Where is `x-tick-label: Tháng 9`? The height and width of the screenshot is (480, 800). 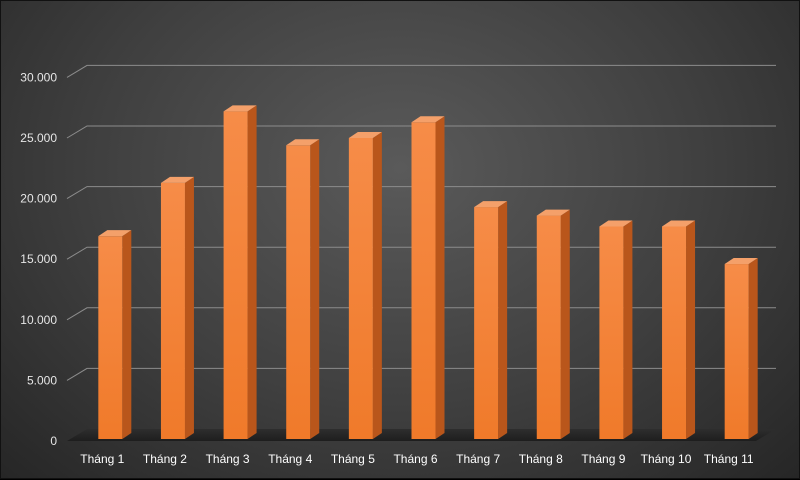
x-tick-label: Tháng 9 is located at coordinates (603, 459).